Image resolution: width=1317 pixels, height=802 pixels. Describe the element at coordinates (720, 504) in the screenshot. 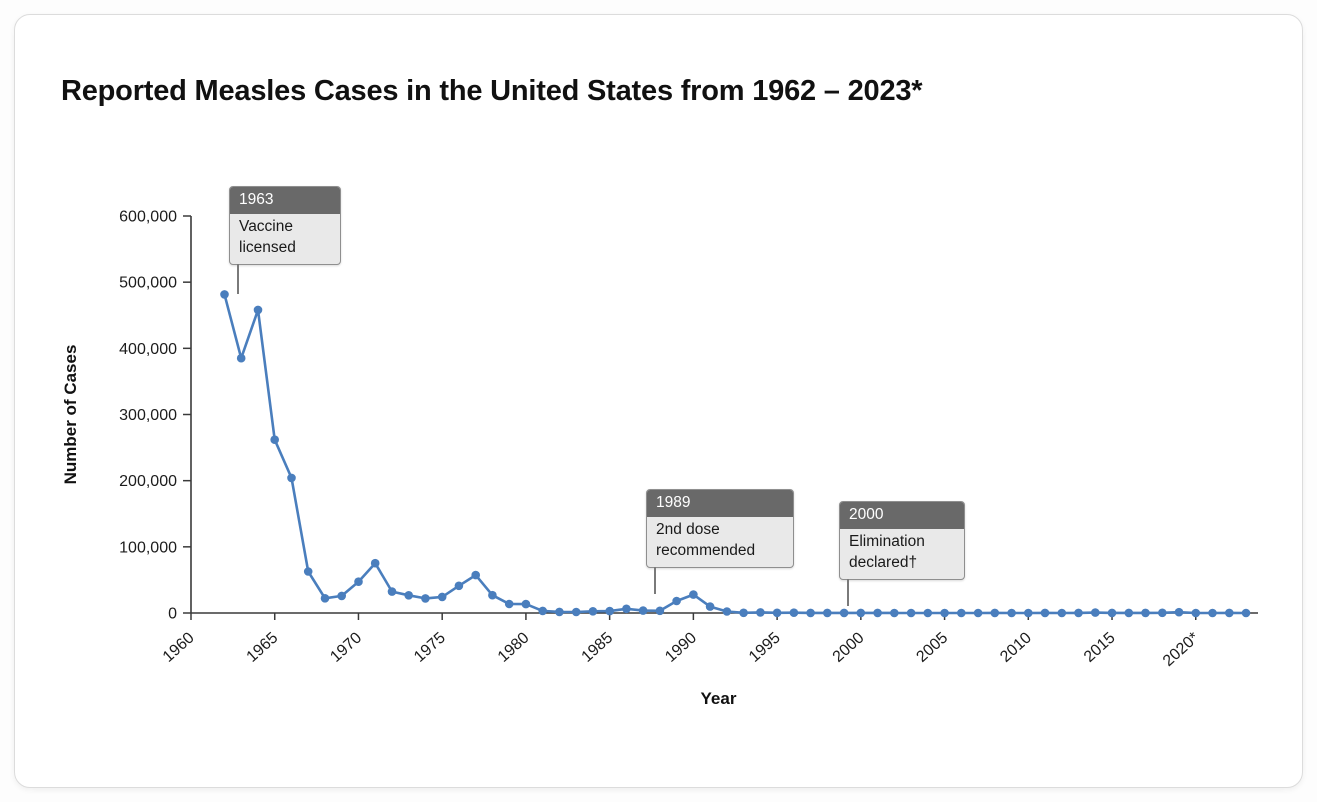

I see `annotation-year: 1989` at that location.